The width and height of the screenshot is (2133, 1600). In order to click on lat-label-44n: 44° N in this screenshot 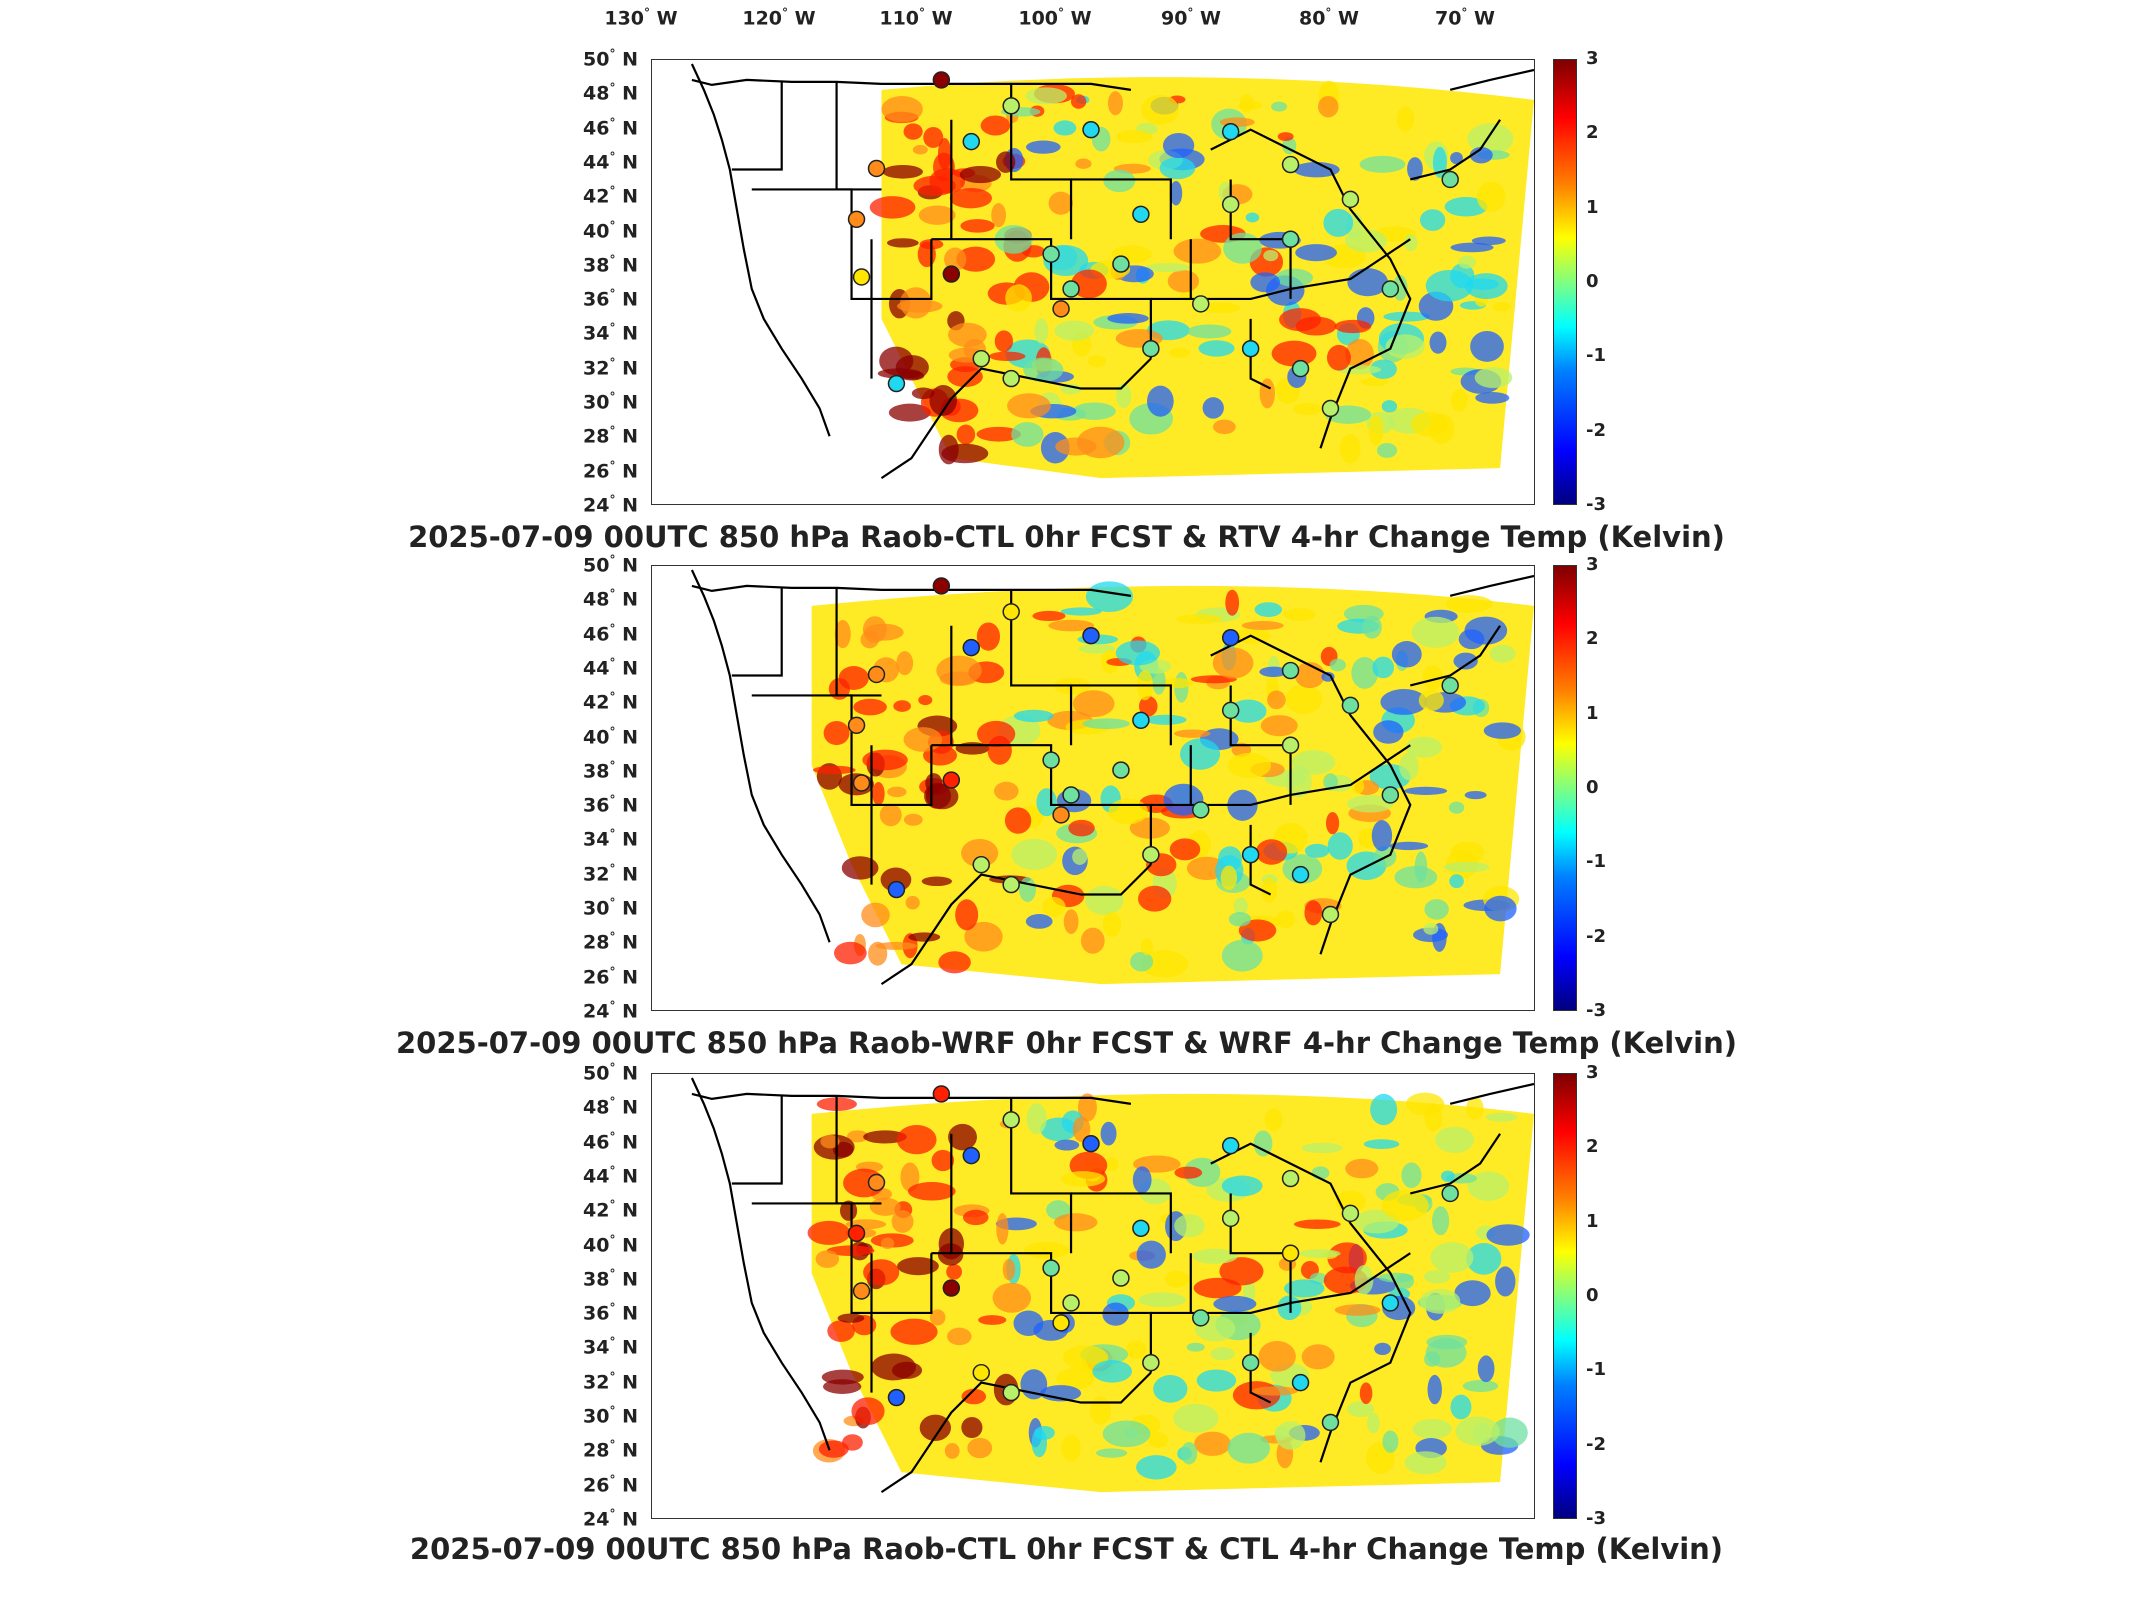, I will do `click(610, 667)`.